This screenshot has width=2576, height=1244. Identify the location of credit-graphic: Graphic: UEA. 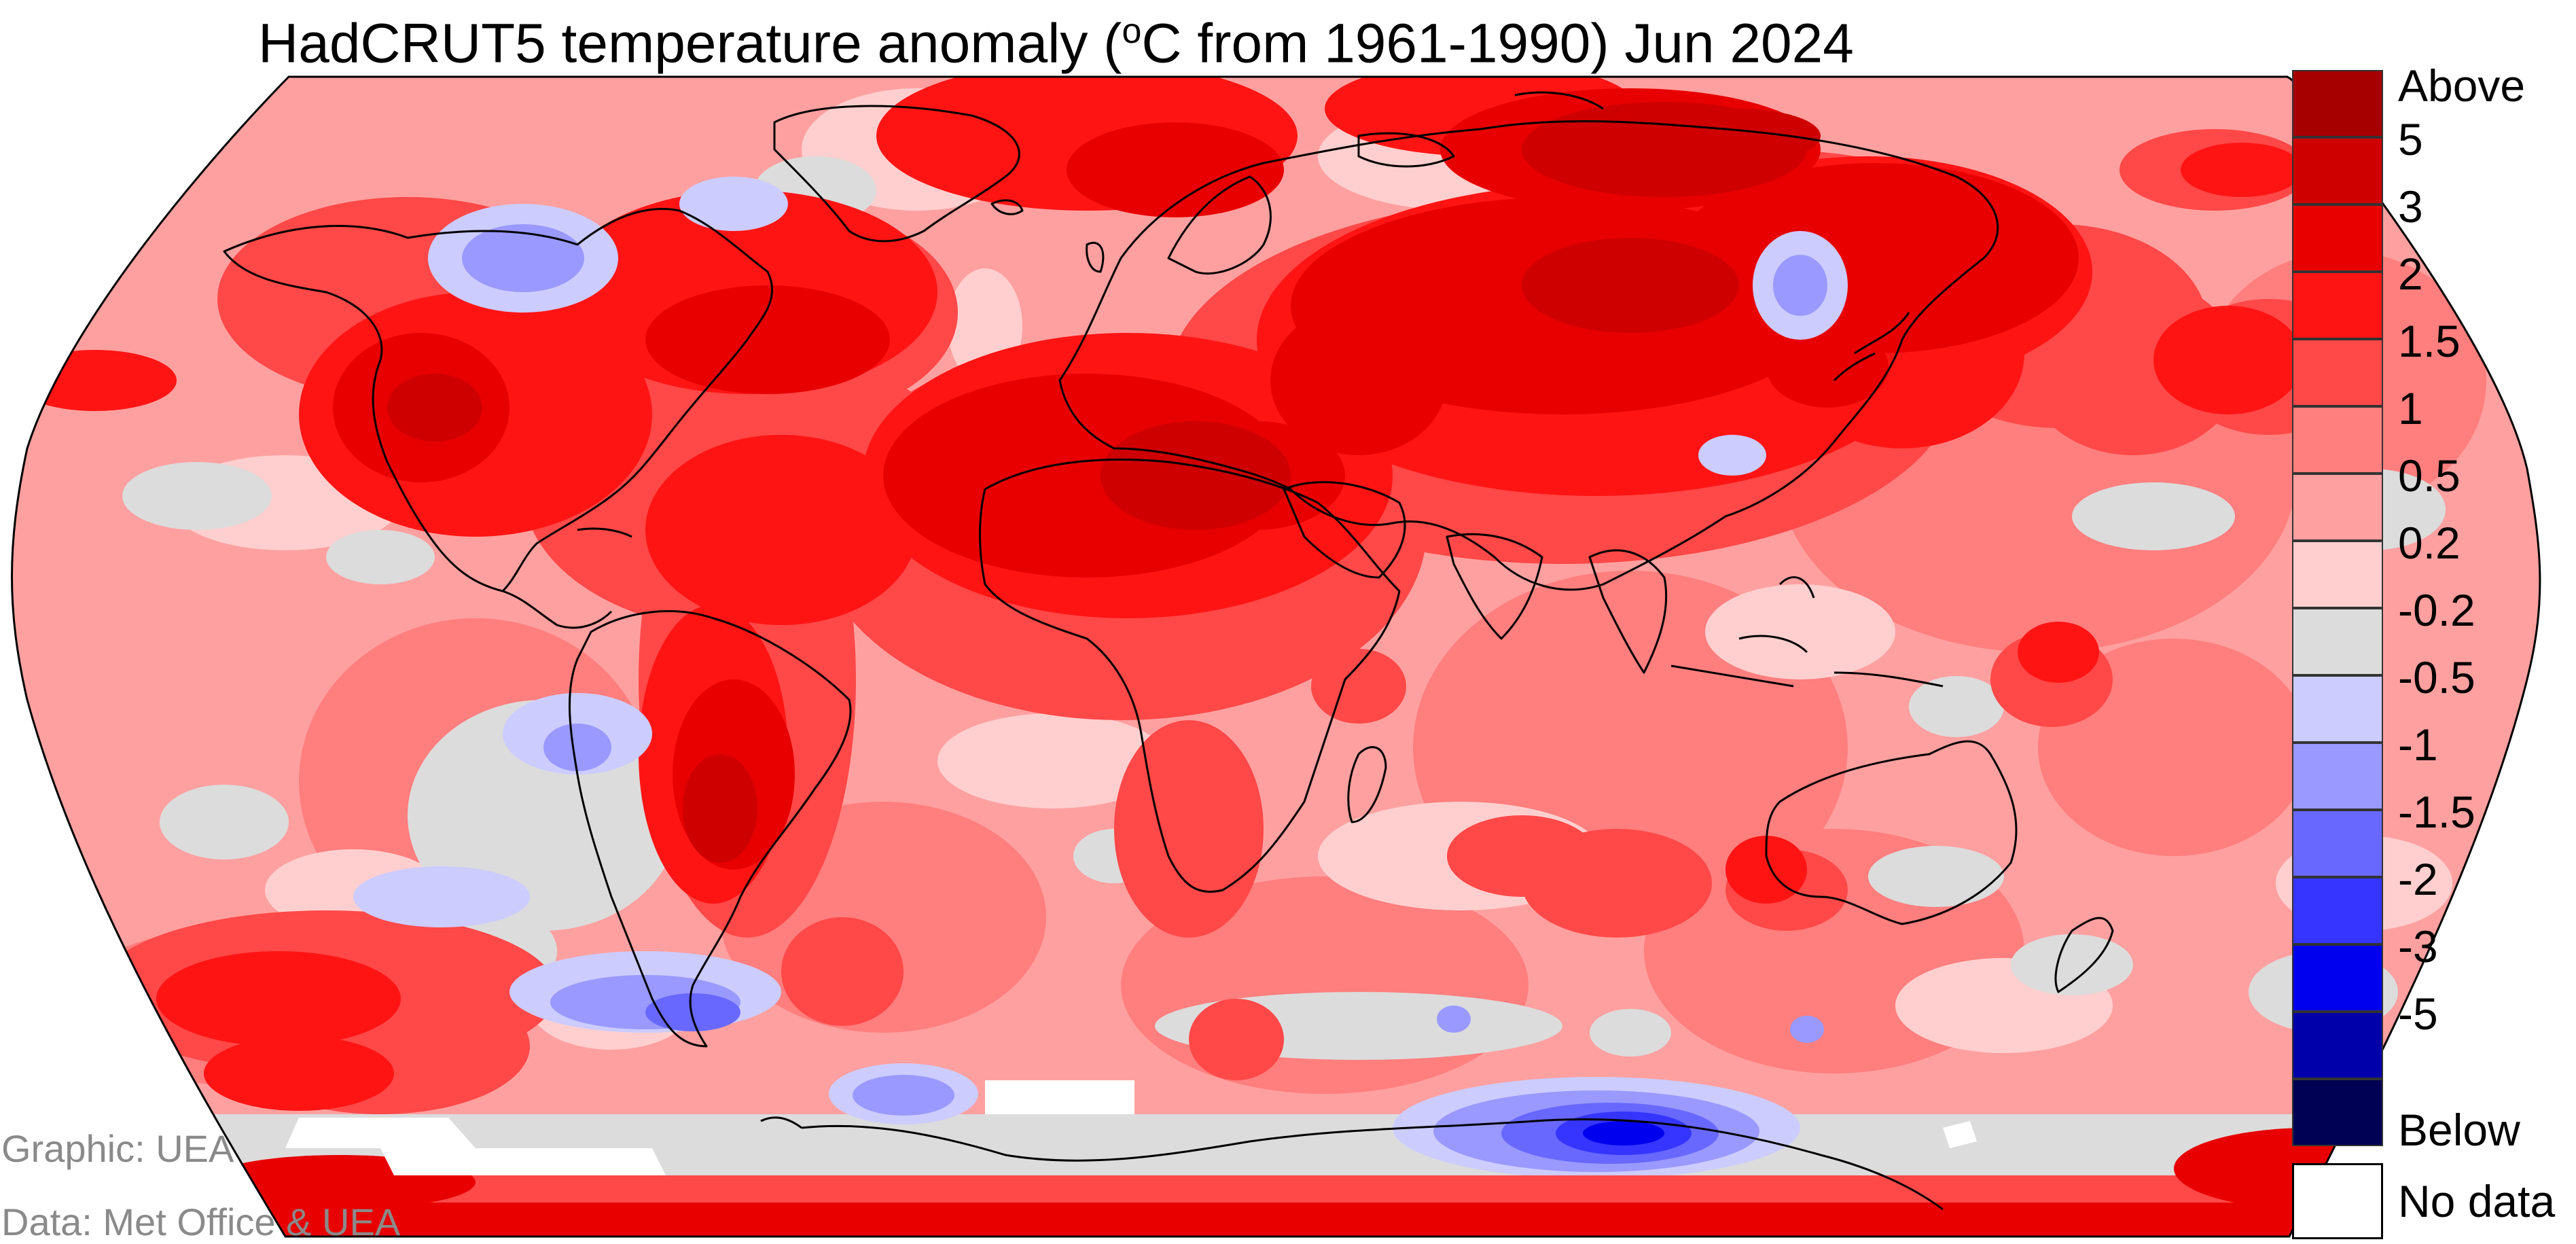
(117, 1148).